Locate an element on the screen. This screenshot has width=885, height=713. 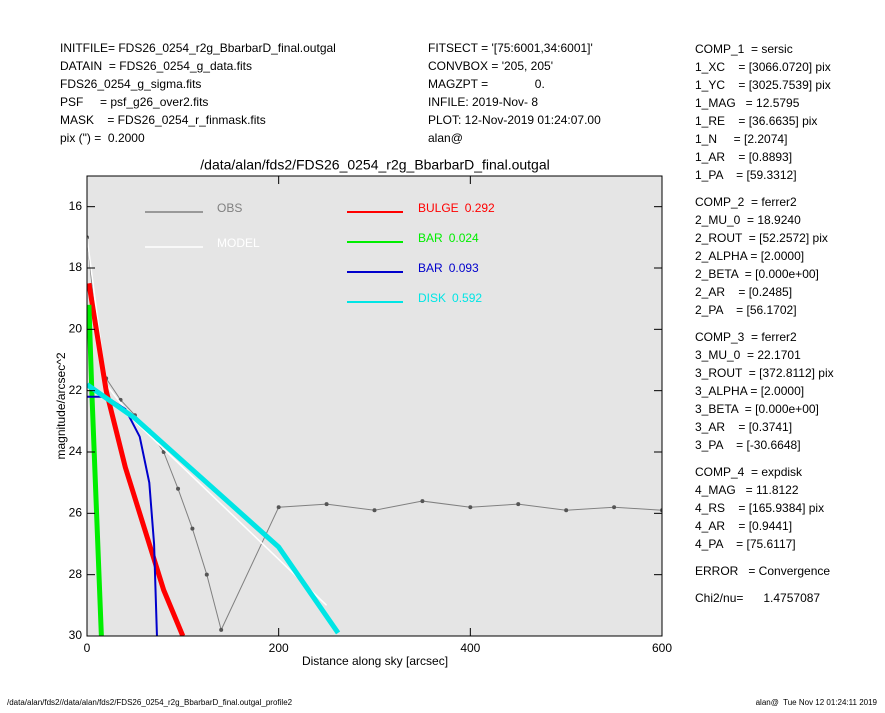
legend-fraction: 0.592 is located at coordinates (467, 298).